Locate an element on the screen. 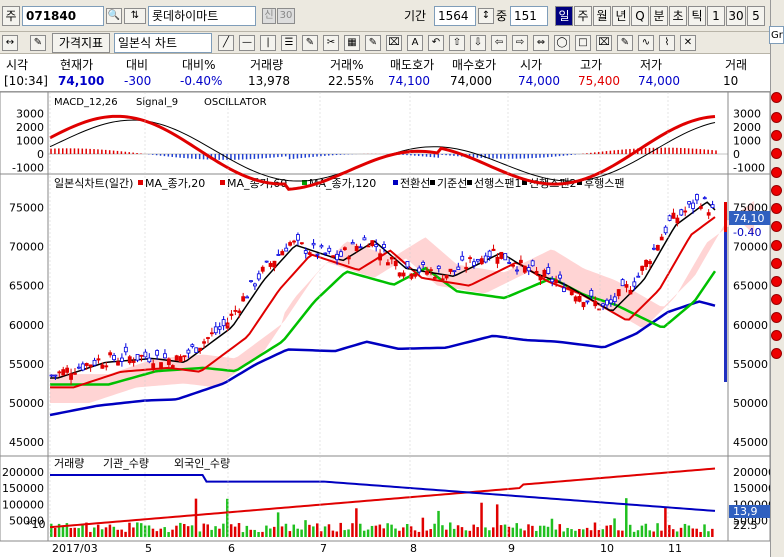 This screenshot has width=784, height=557. tool-pen-icon: ✎ is located at coordinates (310, 43).